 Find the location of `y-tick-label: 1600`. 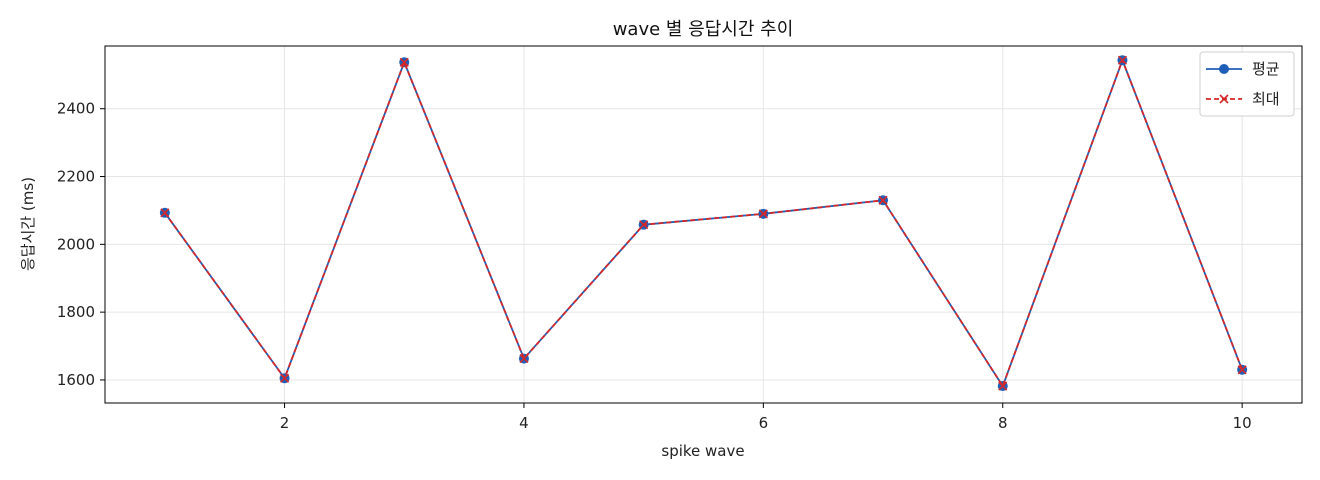

y-tick-label: 1600 is located at coordinates (76, 380).